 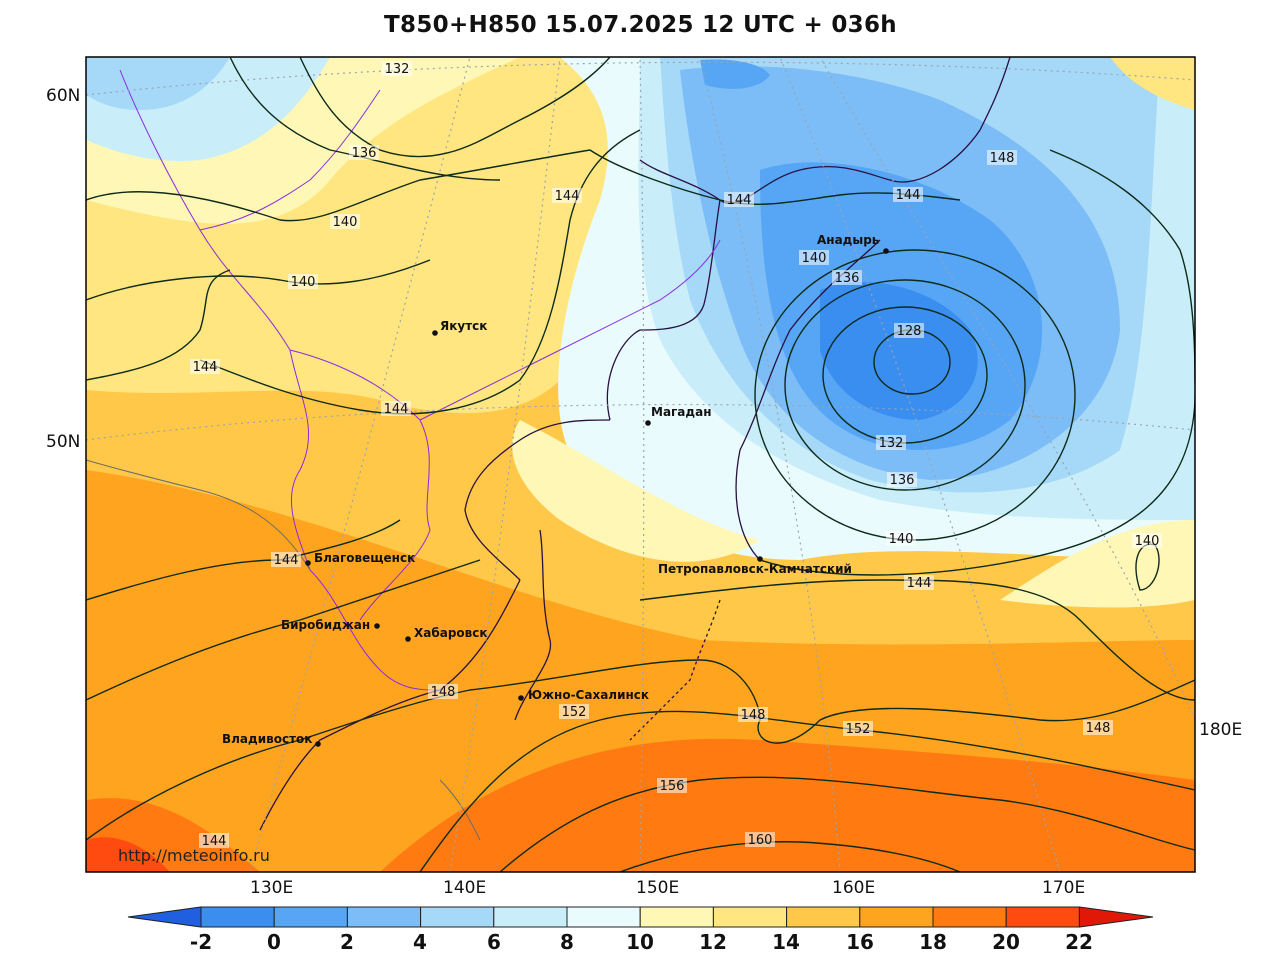 I want to click on colorbar-label: 22, so click(x=1079, y=942).